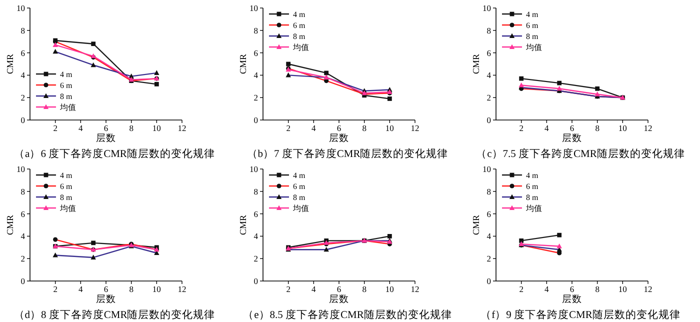 Image resolution: width=700 pixels, height=322 pixels. What do you see at coordinates (580, 314) in the screenshot?
I see `text: （f）9 度下各跨度CMR随层数的变化规律` at bounding box center [580, 314].